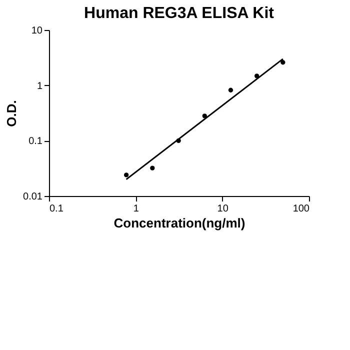  What do you see at coordinates (180, 223) in the screenshot?
I see `x-axis-title: Concentration(ng/ml)` at bounding box center [180, 223].